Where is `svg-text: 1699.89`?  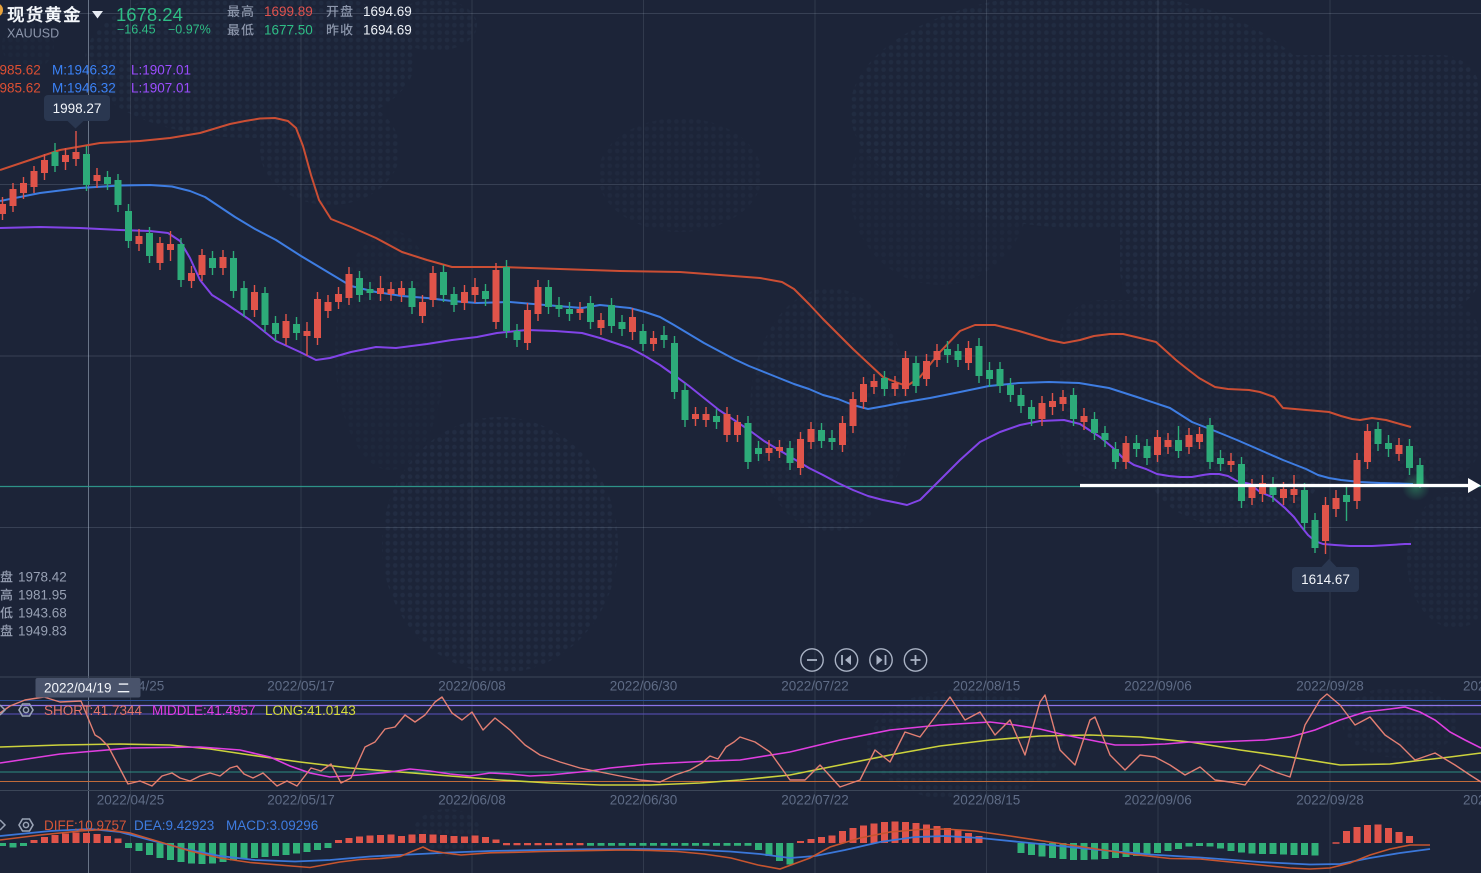 svg-text: 1699.89 is located at coordinates (288, 11).